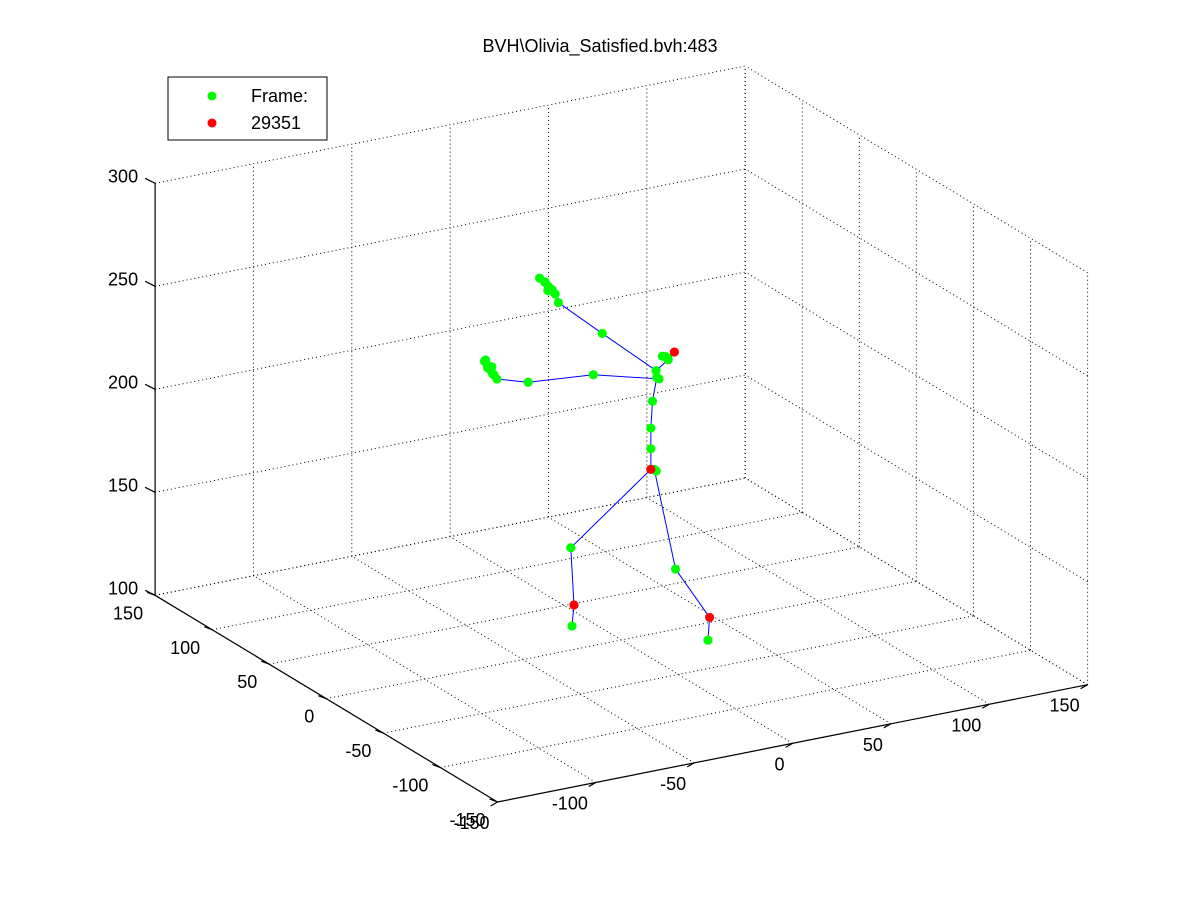  I want to click on joint-point-r_shoulder, so click(656, 370).